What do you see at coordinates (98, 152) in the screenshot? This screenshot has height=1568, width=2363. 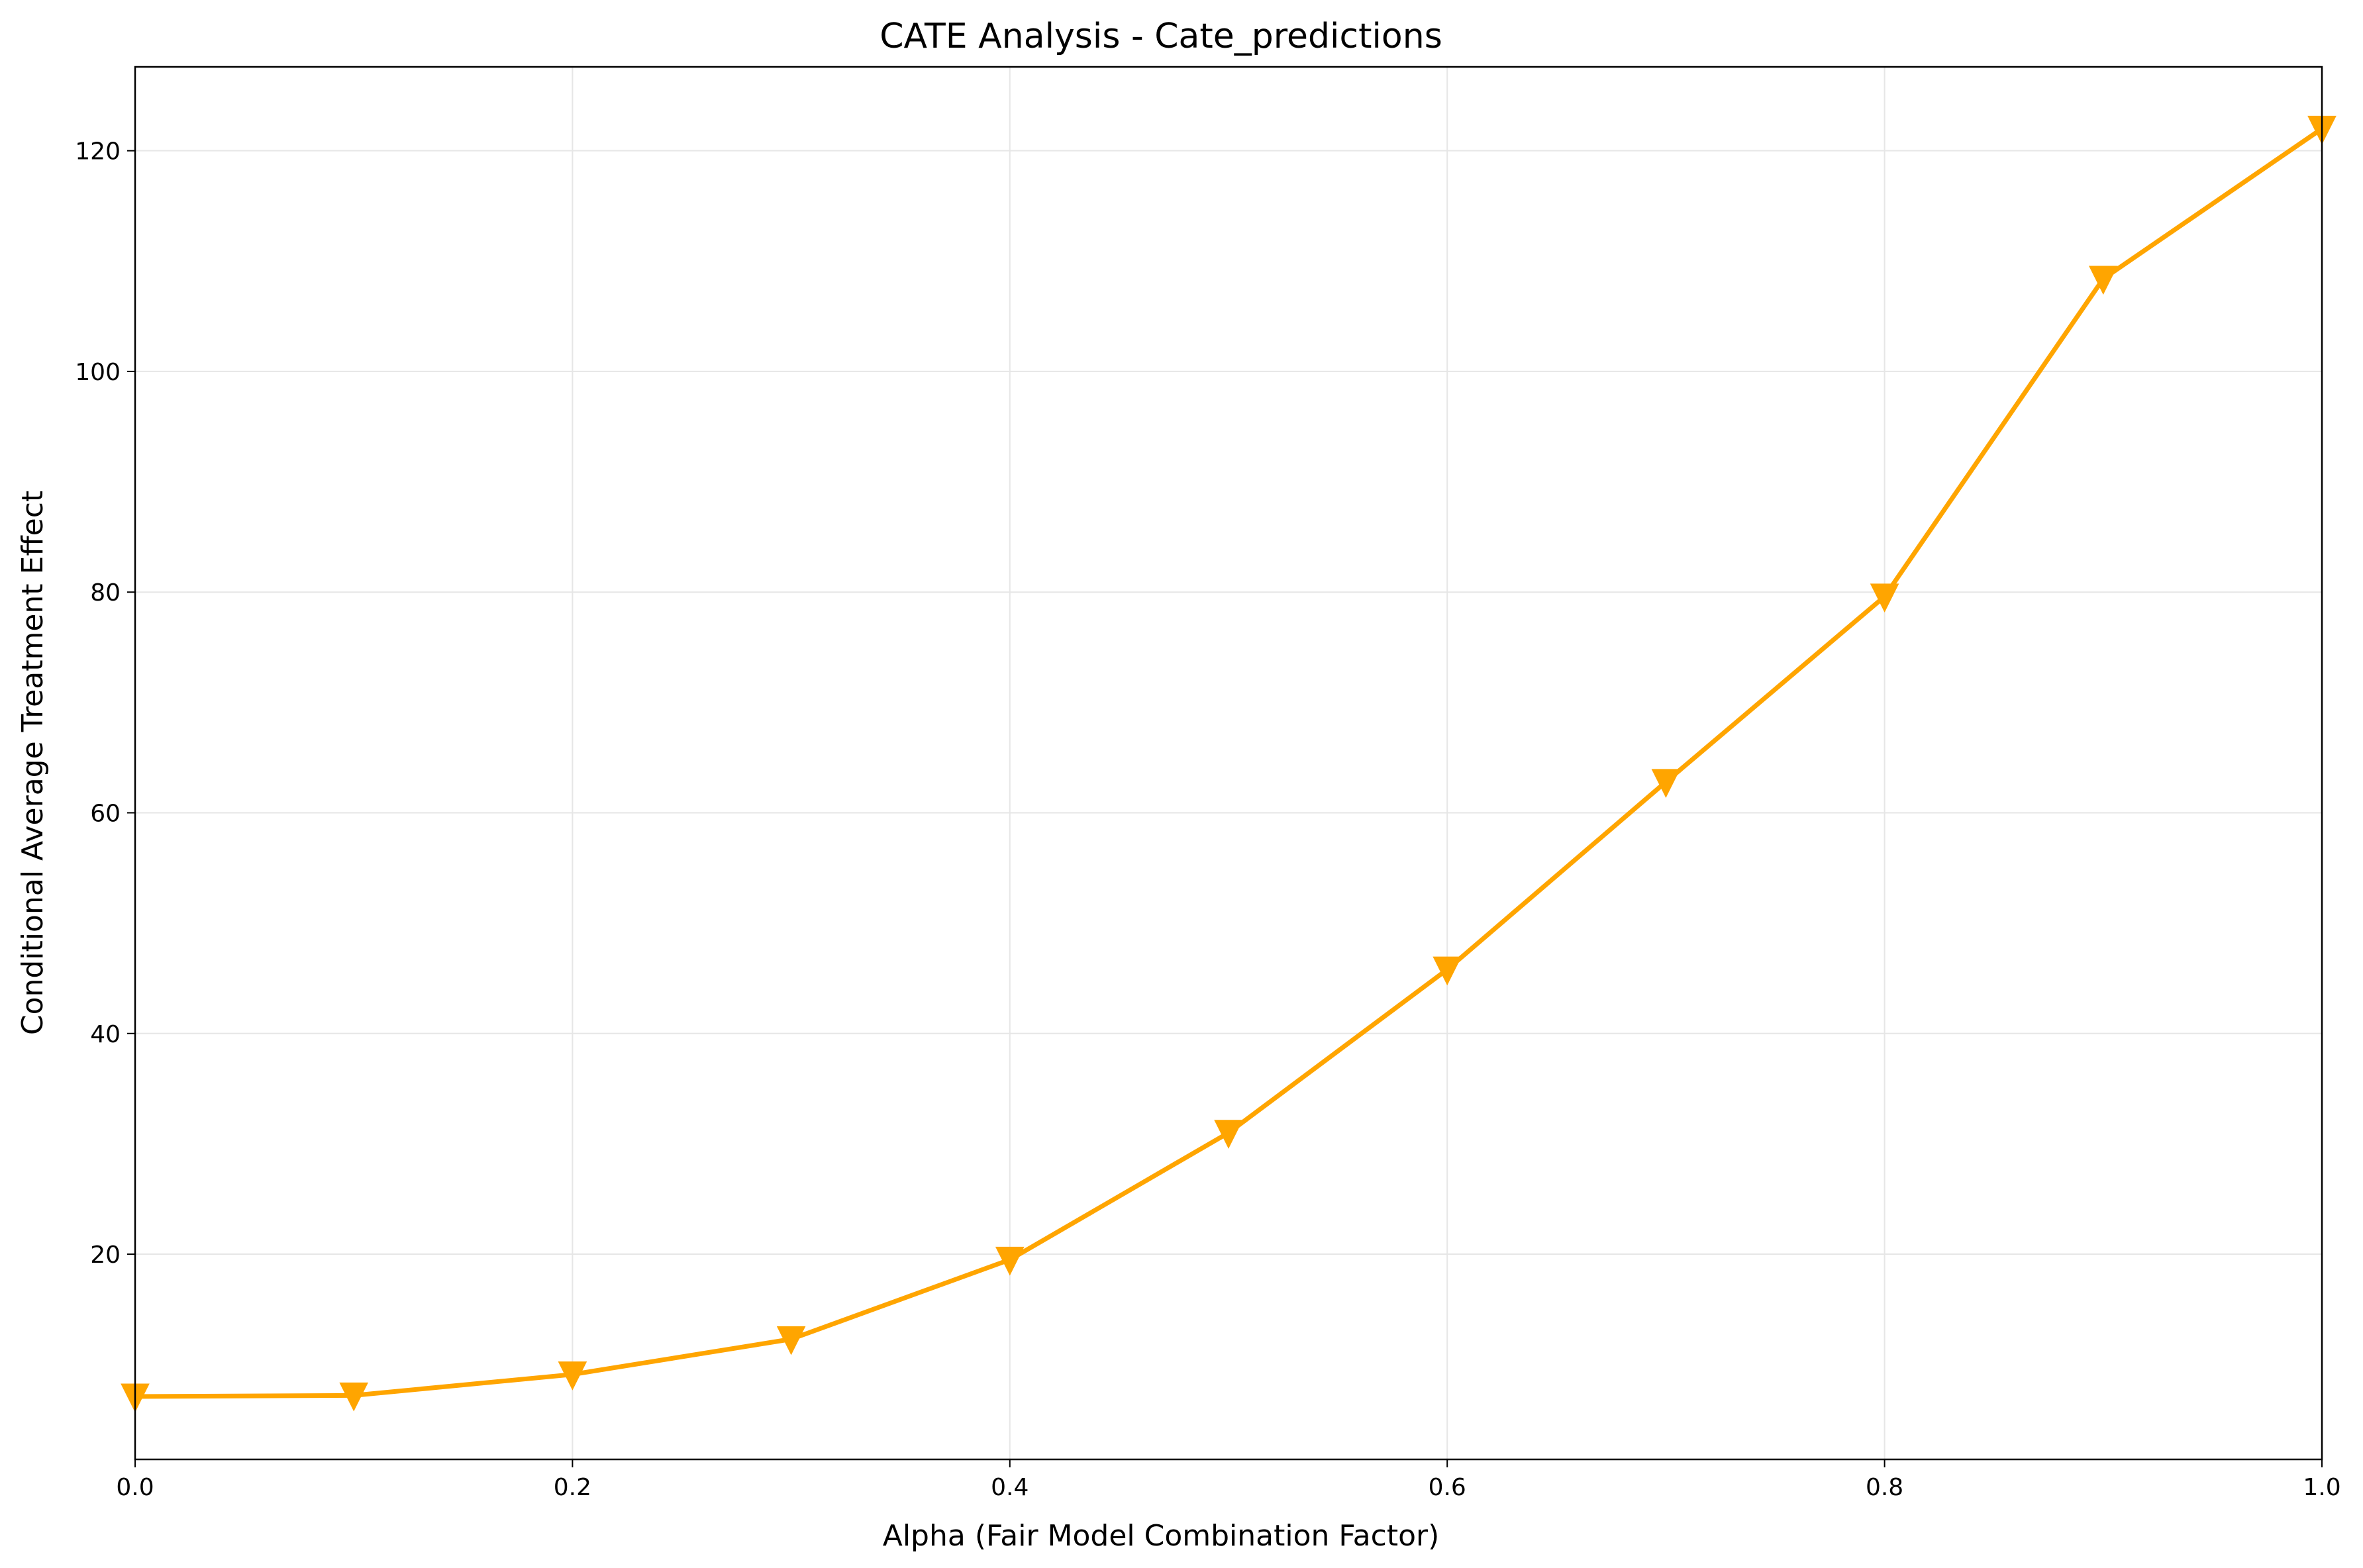 I see `y-tick-label: 120` at bounding box center [98, 152].